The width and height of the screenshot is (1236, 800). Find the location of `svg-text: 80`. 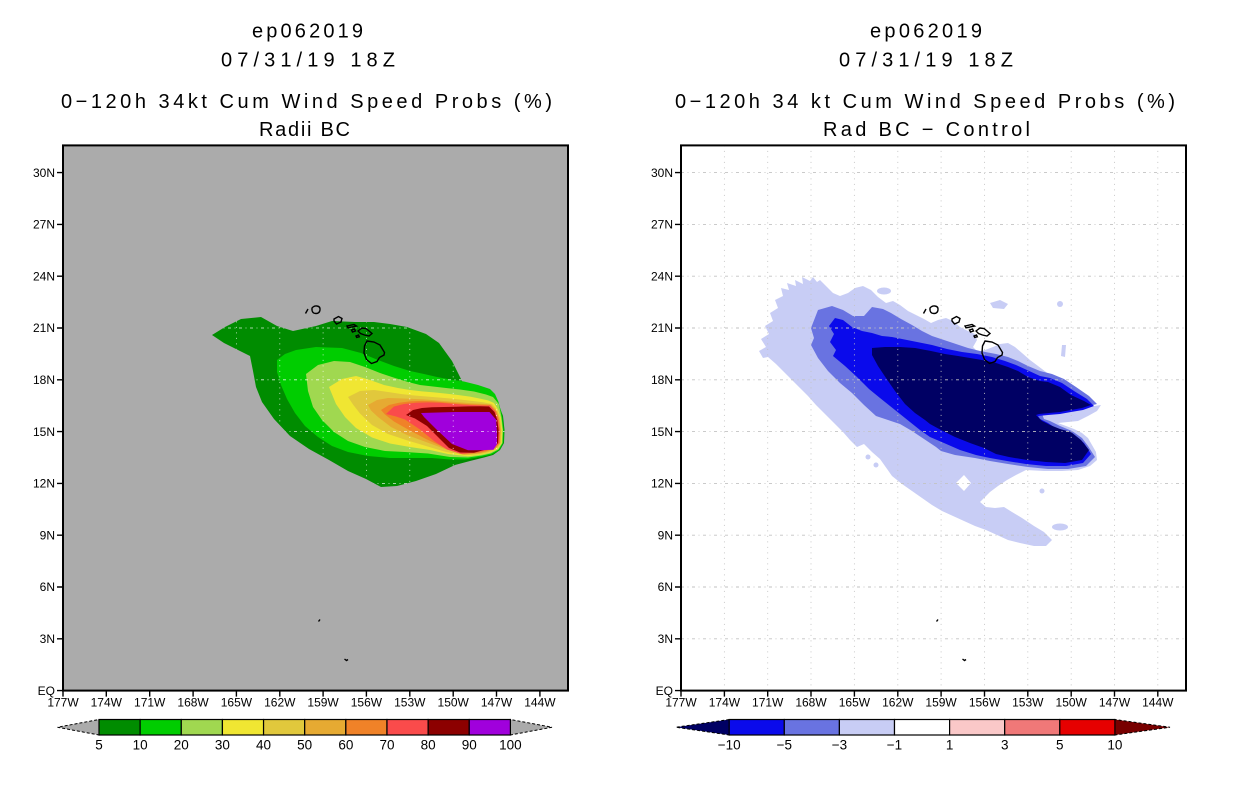

svg-text: 80 is located at coordinates (428, 745).